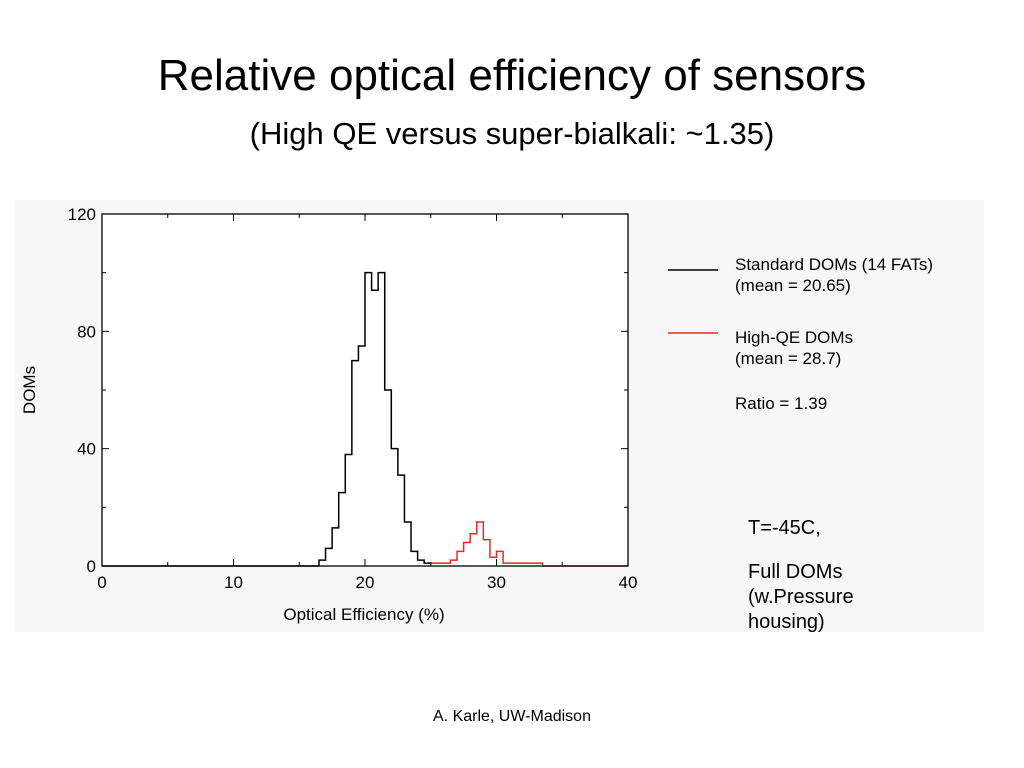 This screenshot has width=1024, height=768. I want to click on legend-sub-standard: (mean = 20.65), so click(793, 285).